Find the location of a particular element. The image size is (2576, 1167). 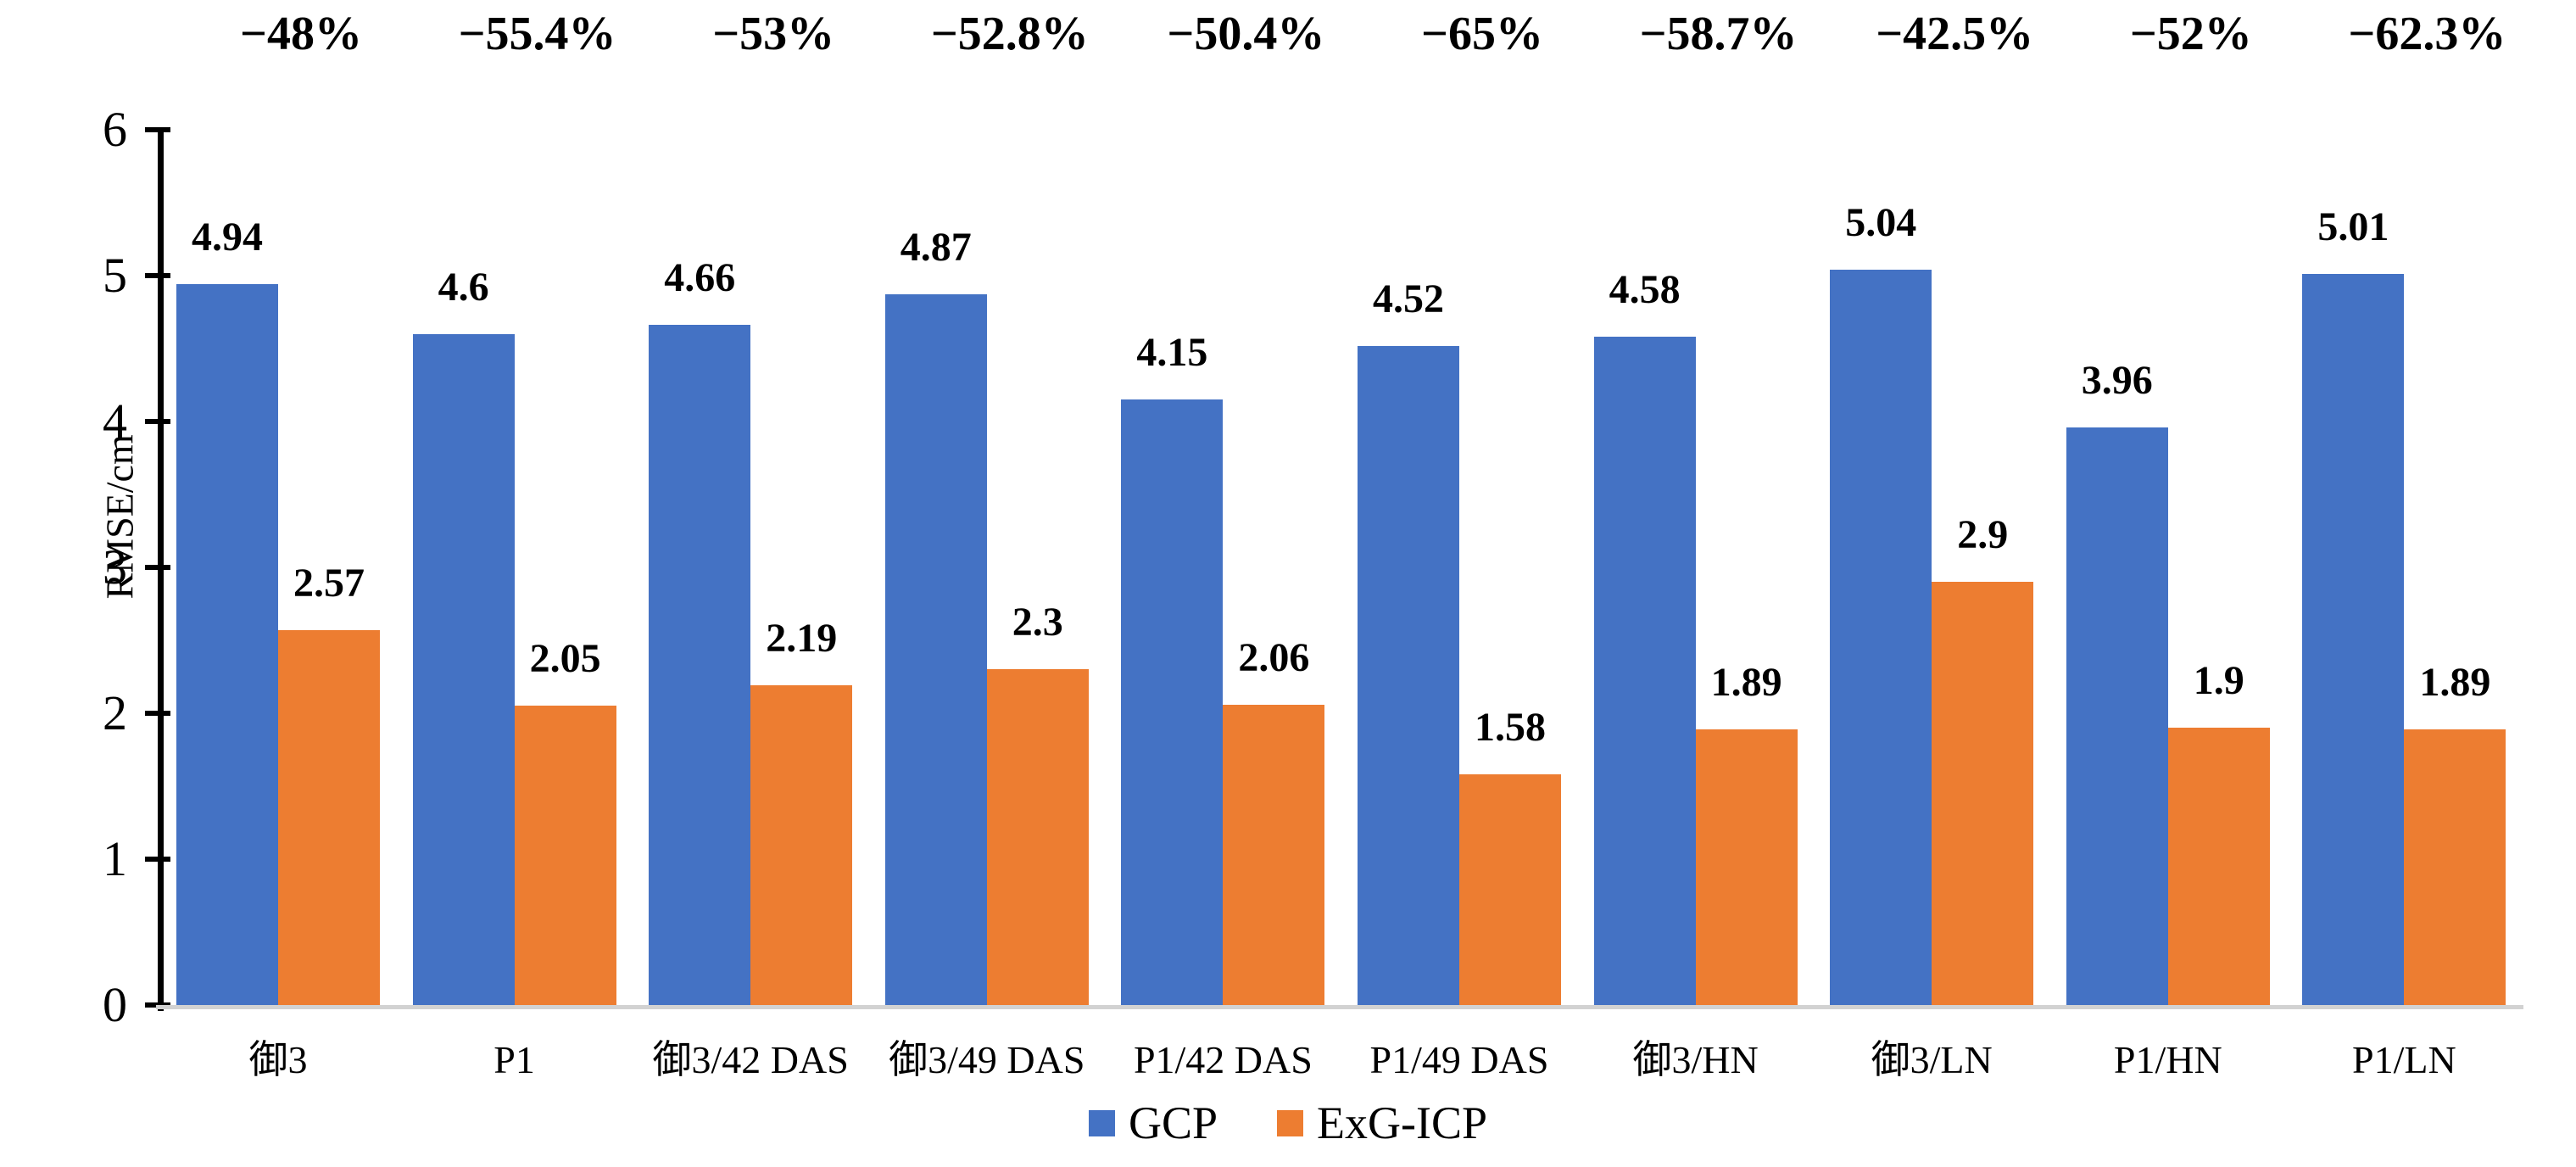

x-category-label: 御3/42 DAS is located at coordinates (750, 1059).